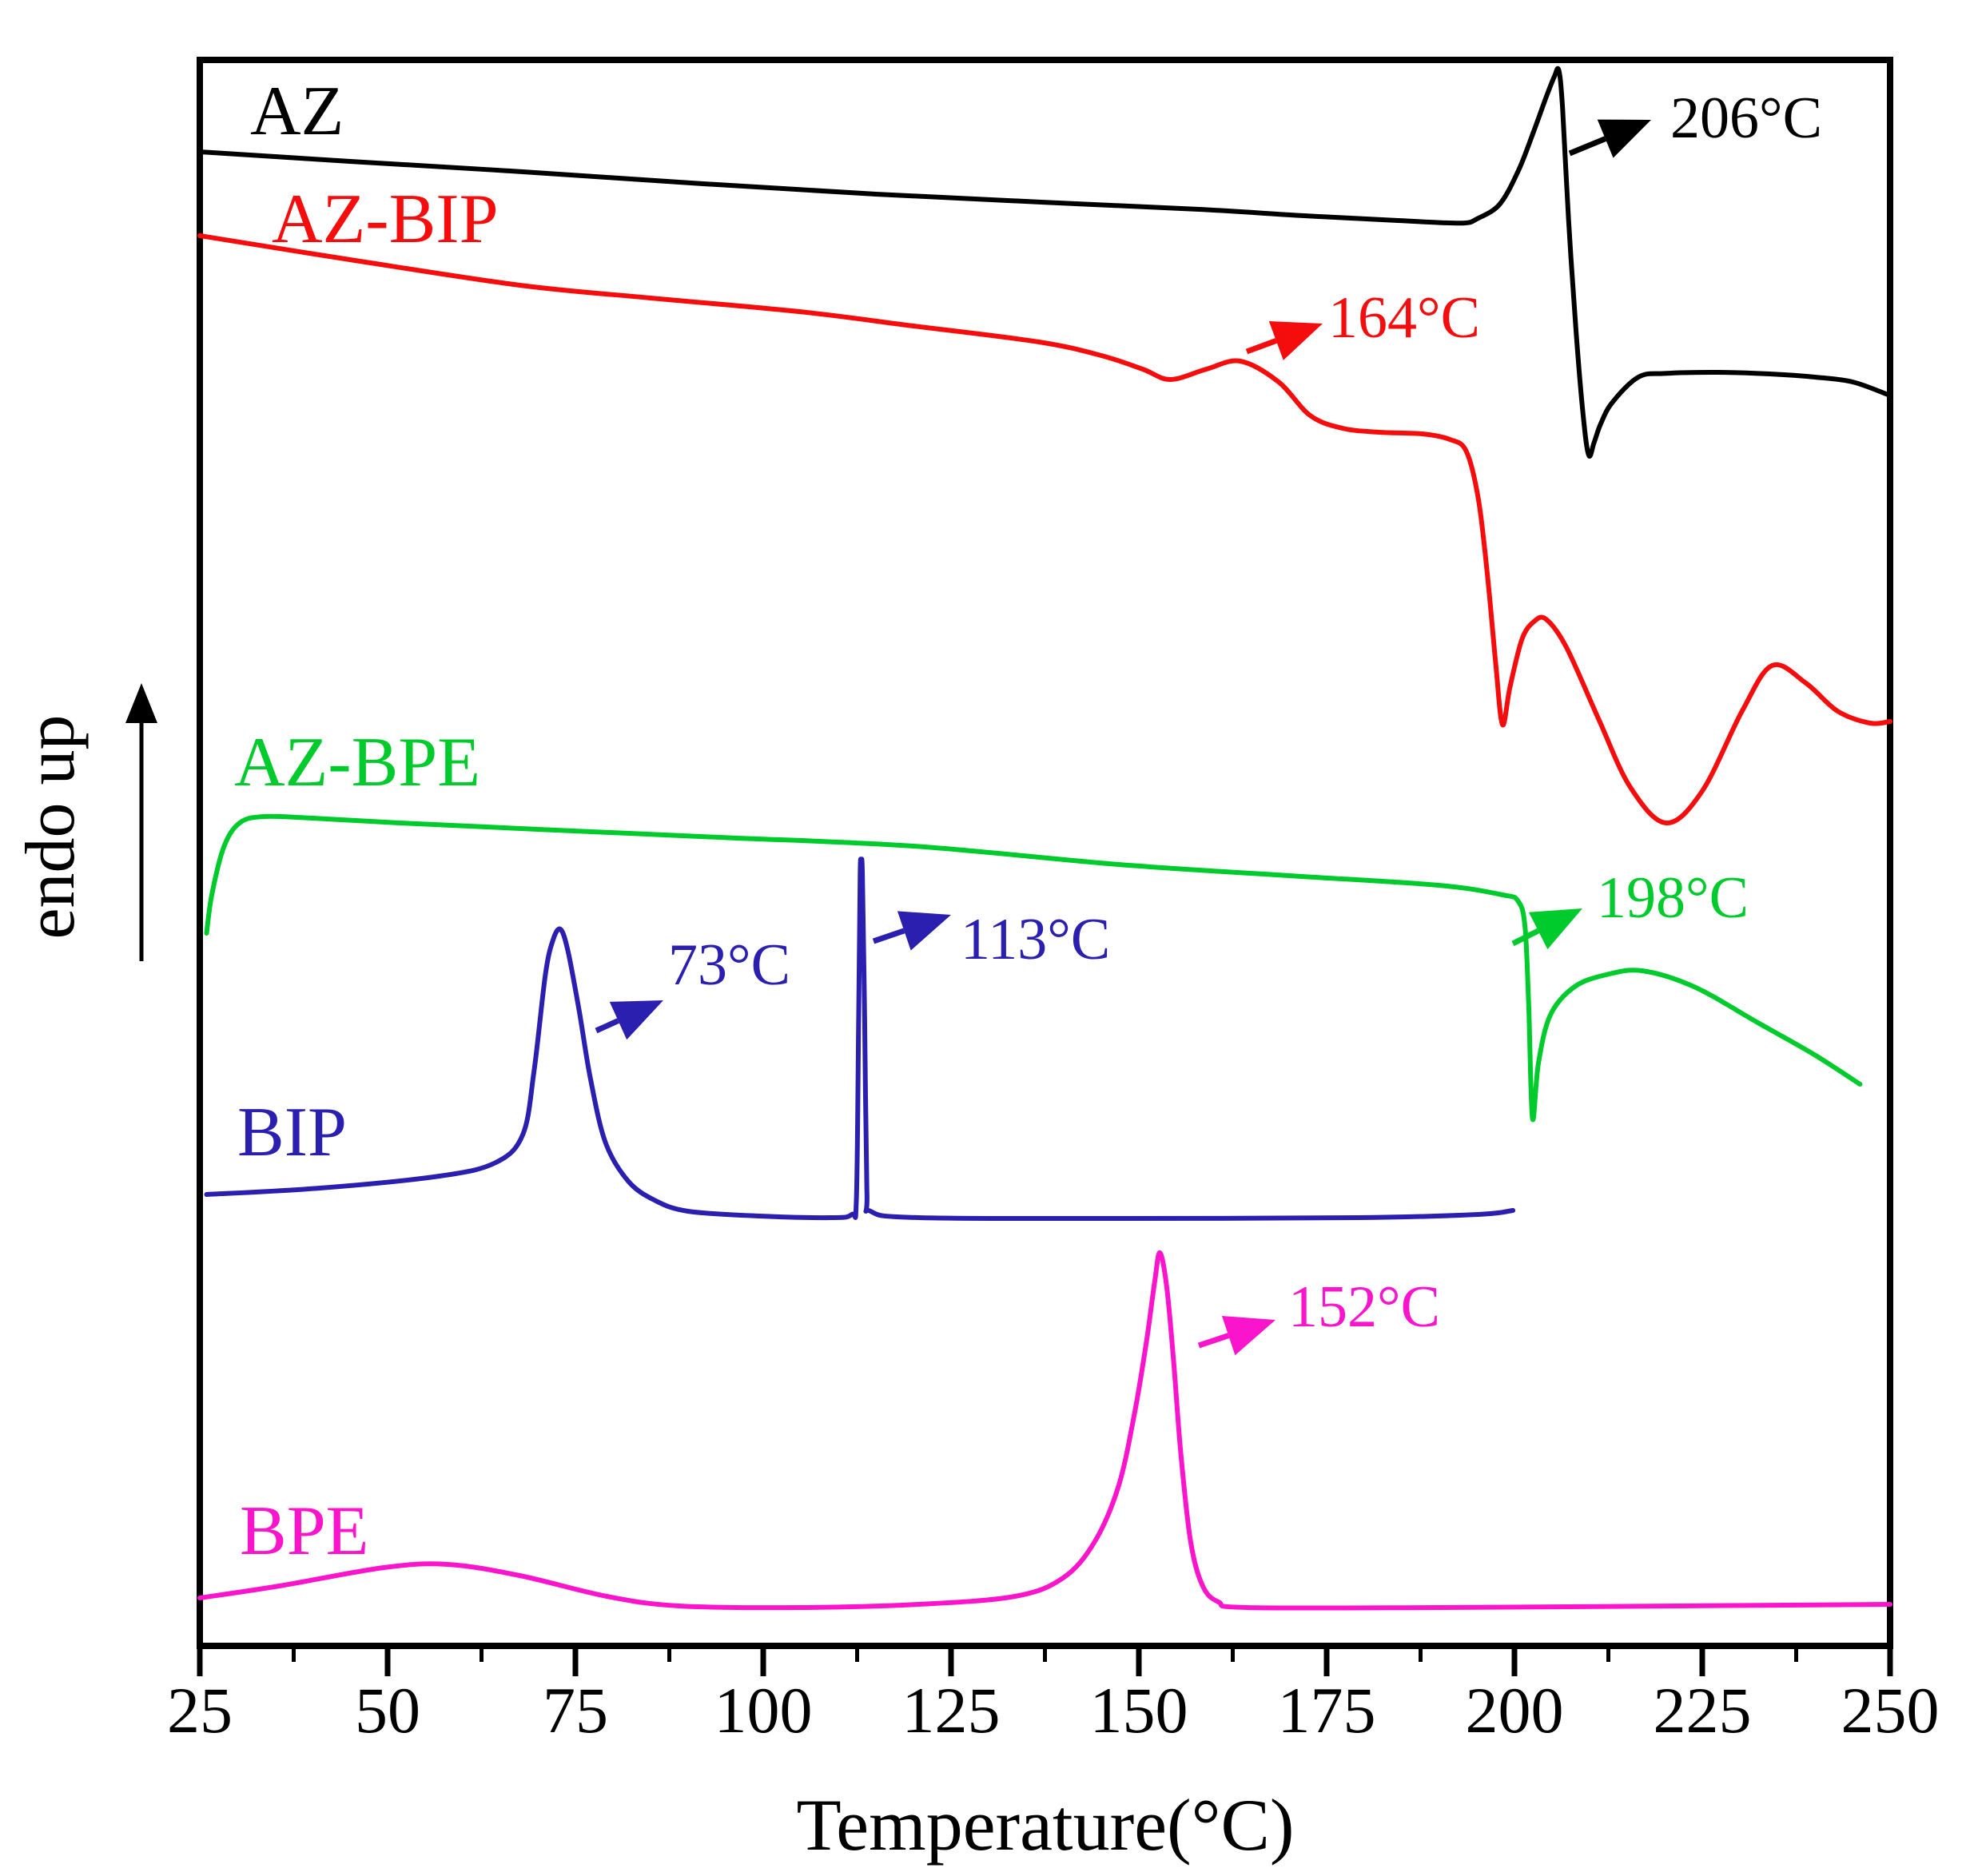  Describe the element at coordinates (1139, 1710) in the screenshot. I see `x-tick-label: 150` at that location.